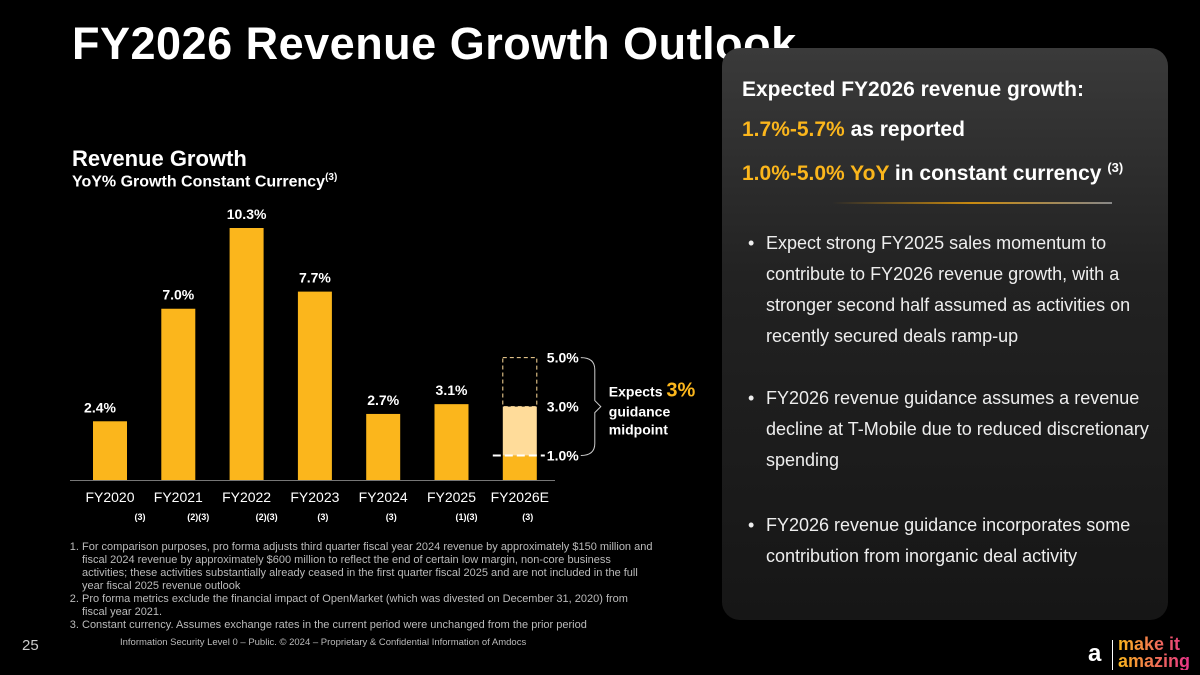 The width and height of the screenshot is (1200, 675). What do you see at coordinates (383, 400) in the screenshot?
I see `data-label: 2.7%` at bounding box center [383, 400].